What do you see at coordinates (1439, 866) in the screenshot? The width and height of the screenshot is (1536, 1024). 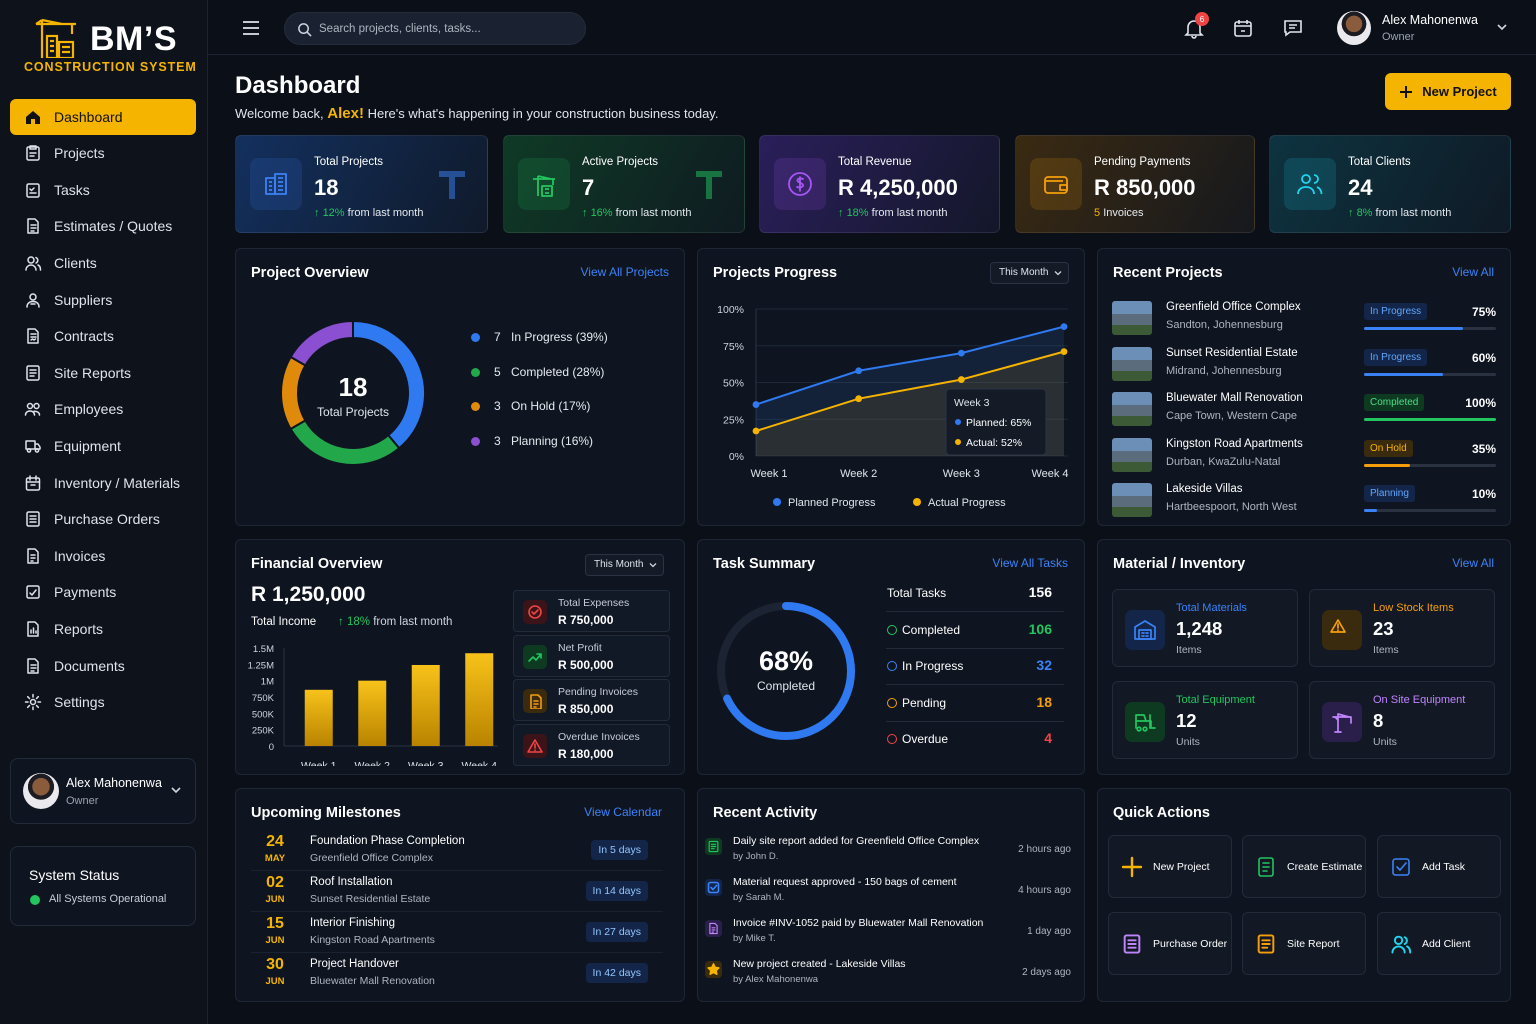 I see `quick-action-add-task: Add Task` at bounding box center [1439, 866].